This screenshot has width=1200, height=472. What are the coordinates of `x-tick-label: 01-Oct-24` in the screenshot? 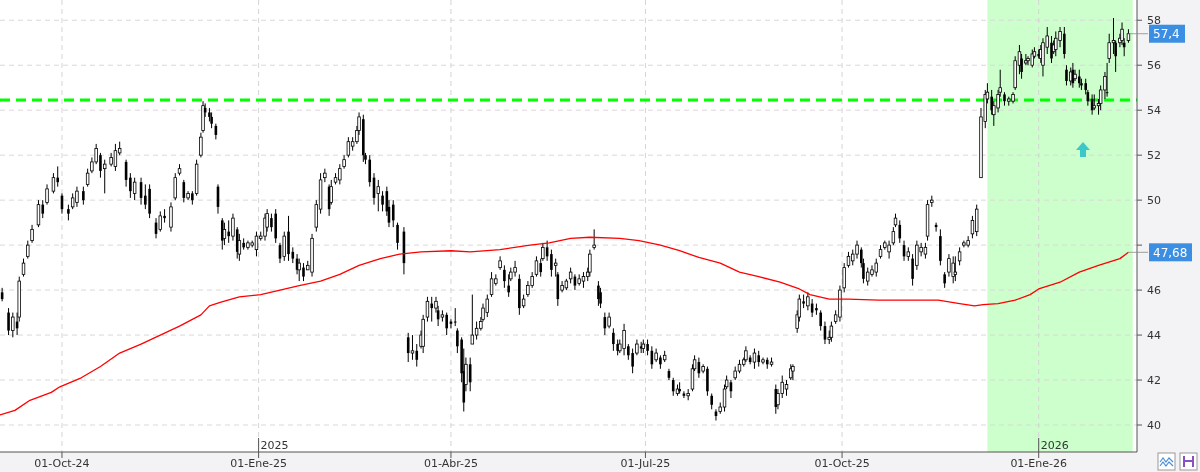 It's located at (62, 463).